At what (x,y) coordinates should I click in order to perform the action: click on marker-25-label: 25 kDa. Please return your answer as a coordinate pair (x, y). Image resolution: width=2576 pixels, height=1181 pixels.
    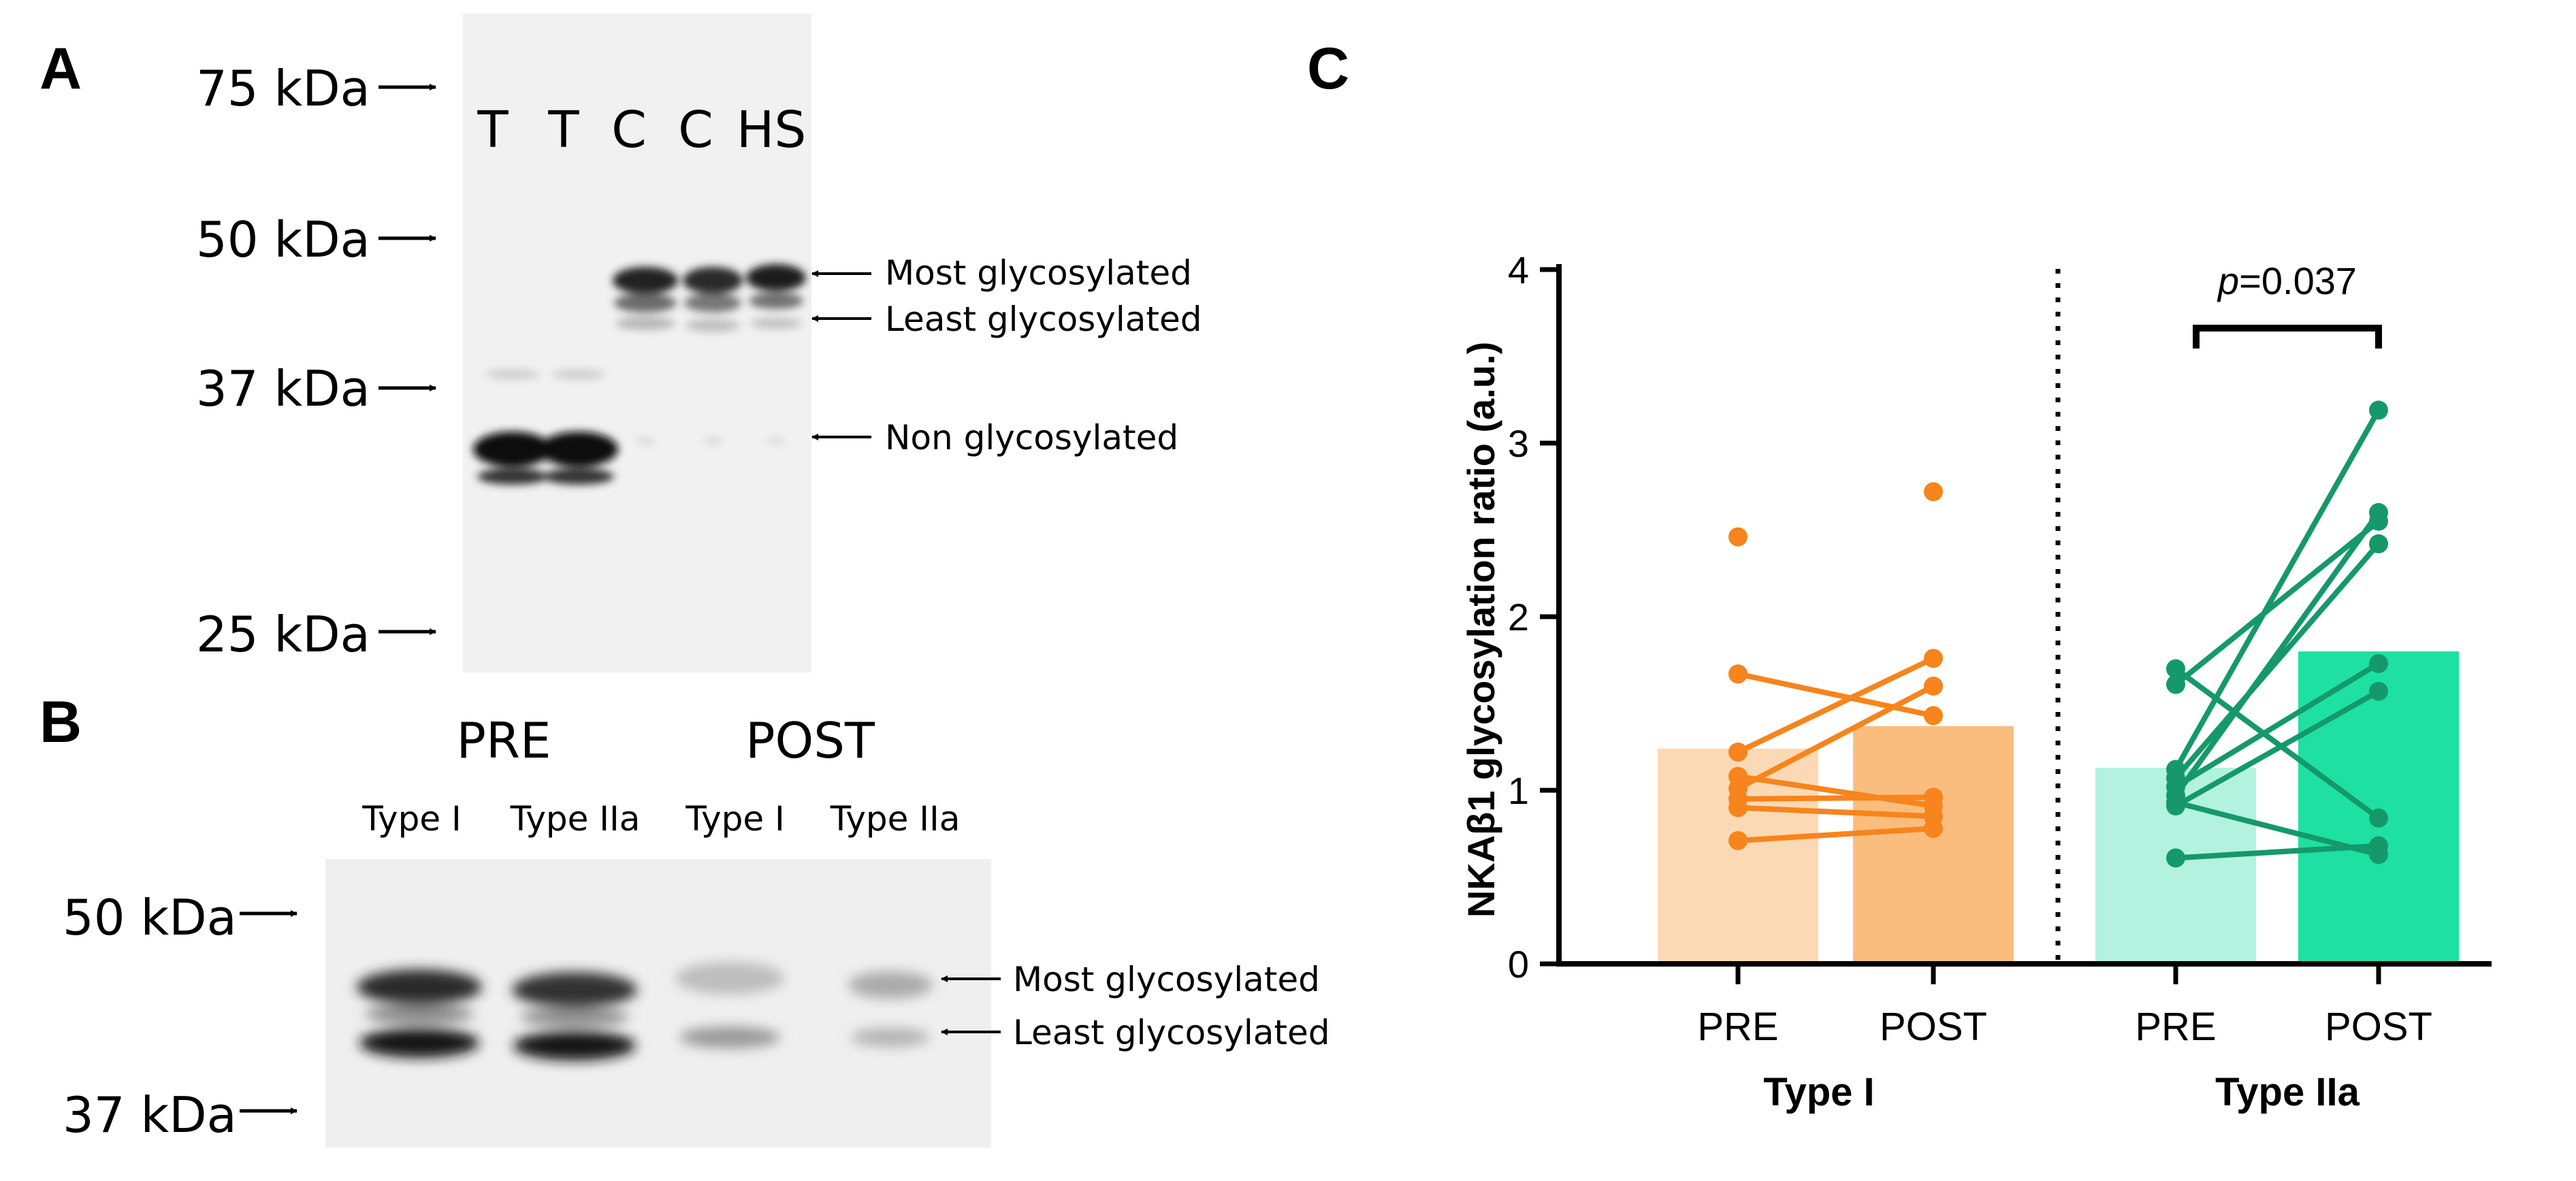
    Looking at the image, I should click on (283, 634).